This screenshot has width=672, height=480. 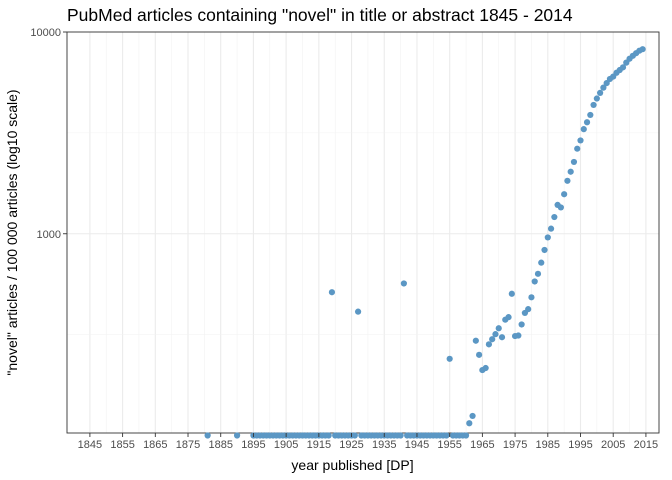 I want to click on y-axis-ticks: 1000 10000, so click(x=48, y=134).